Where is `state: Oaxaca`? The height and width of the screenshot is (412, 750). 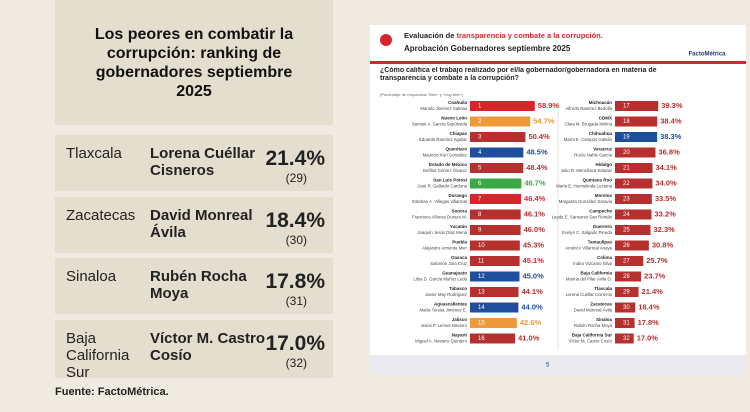
state: Oaxaca is located at coordinates (459, 257).